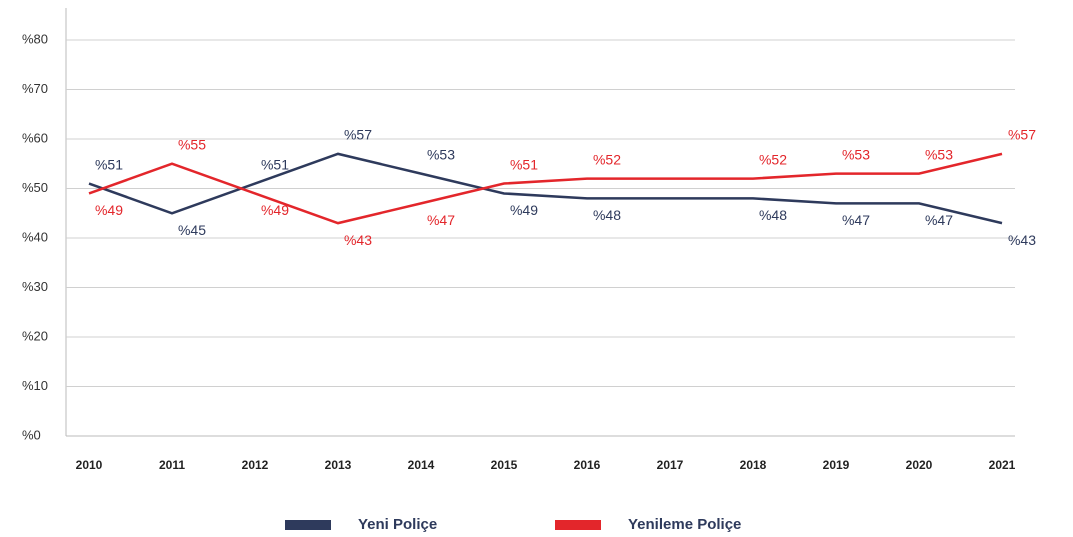  I want to click on x-tick-label: 2014, so click(421, 465).